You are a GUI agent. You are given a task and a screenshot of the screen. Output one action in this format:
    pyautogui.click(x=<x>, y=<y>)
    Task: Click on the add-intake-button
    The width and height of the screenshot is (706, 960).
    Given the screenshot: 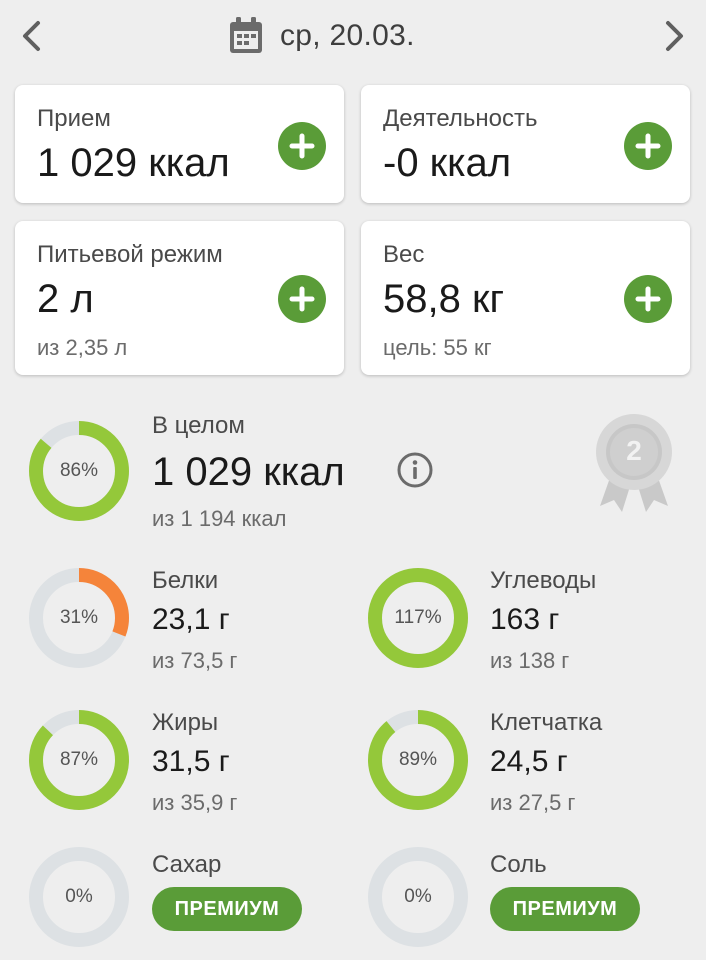 What is the action you would take?
    pyautogui.click(x=302, y=146)
    